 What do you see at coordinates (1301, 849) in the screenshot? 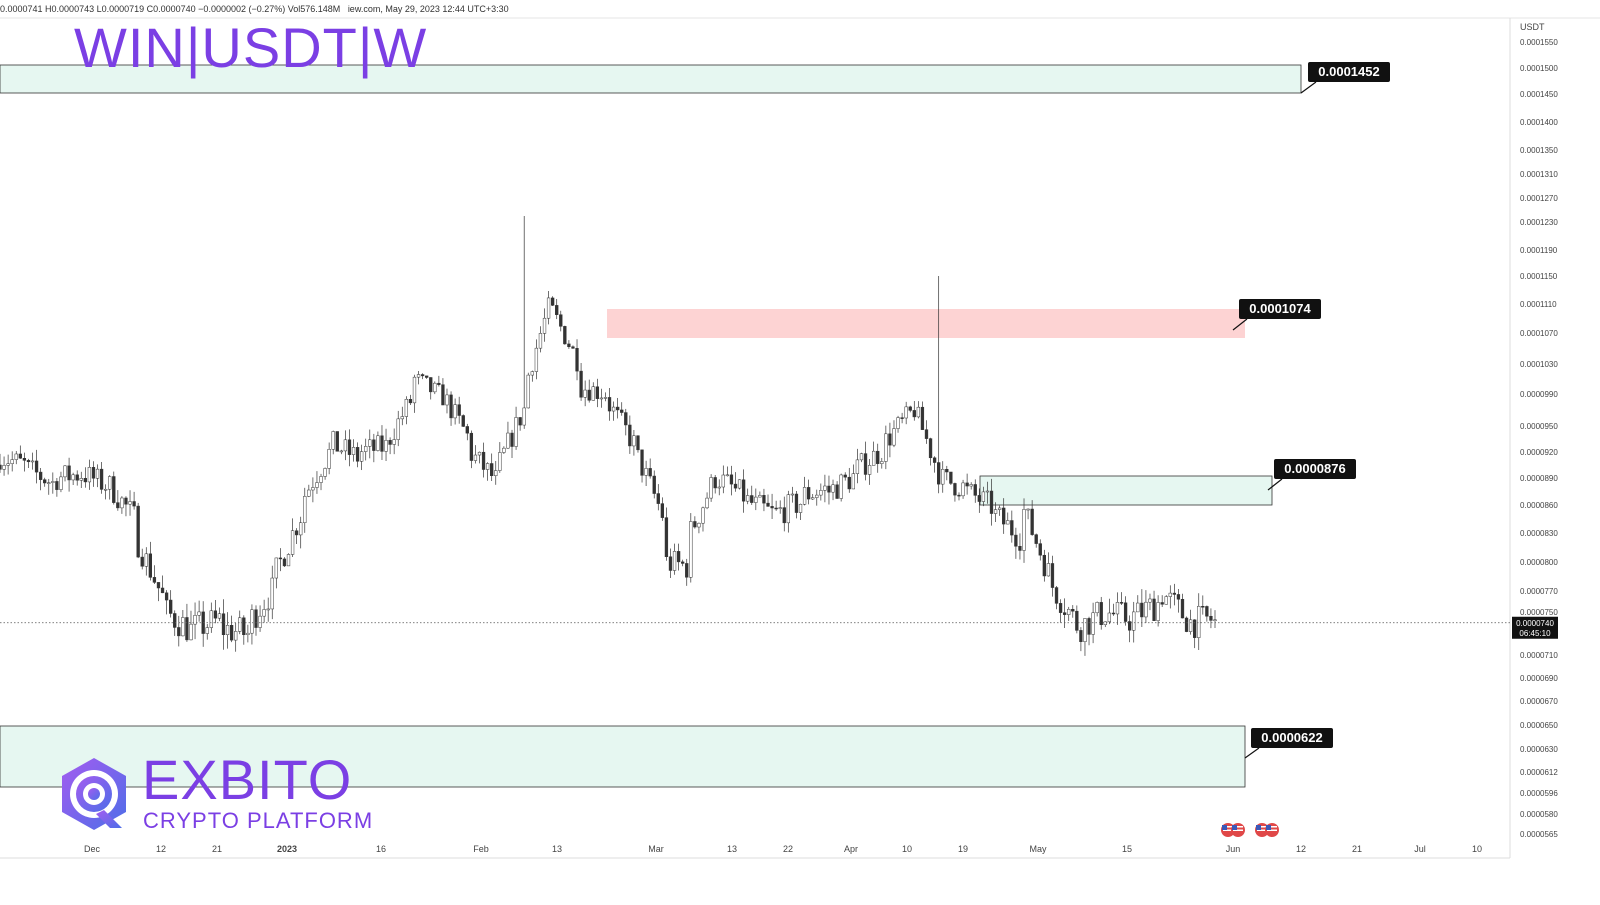
I see `time-tick-label: 12` at bounding box center [1301, 849].